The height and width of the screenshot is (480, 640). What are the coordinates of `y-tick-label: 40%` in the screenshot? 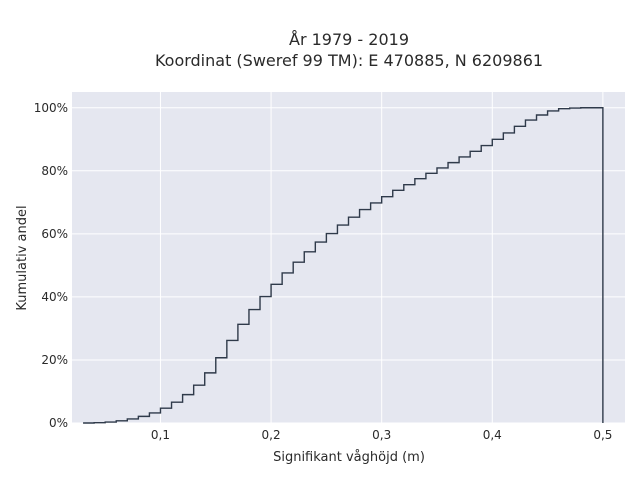 It's located at (54, 297).